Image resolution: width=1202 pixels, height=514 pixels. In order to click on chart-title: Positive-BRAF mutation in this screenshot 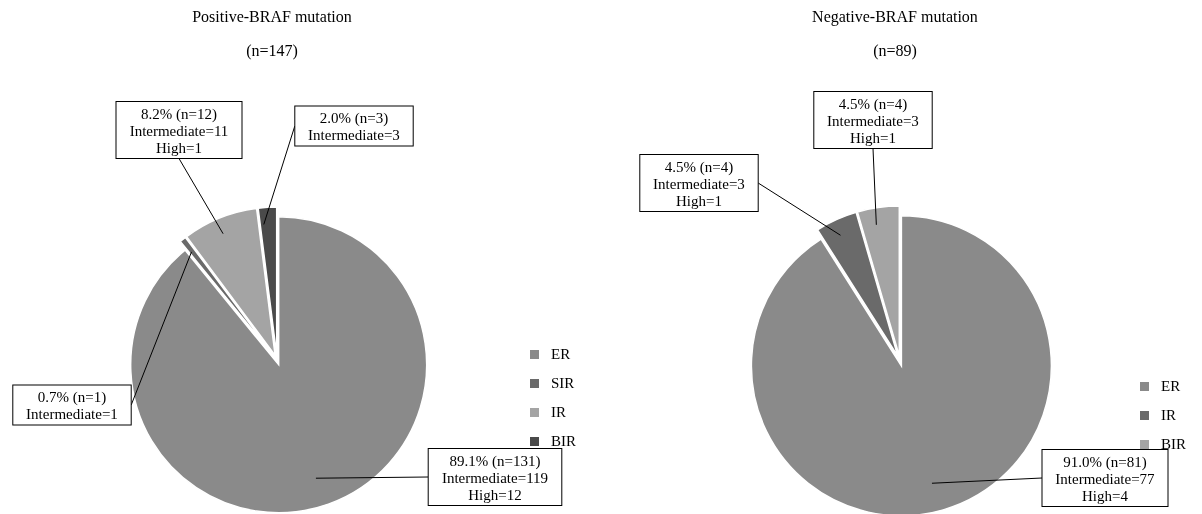, I will do `click(272, 17)`.